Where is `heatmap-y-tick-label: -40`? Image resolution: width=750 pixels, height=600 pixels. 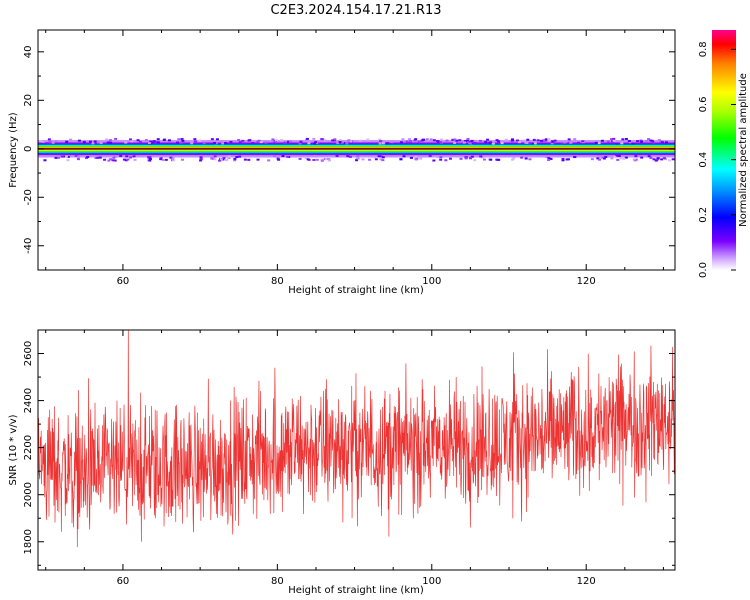
heatmap-y-tick-label: -40 is located at coordinates (28, 246).